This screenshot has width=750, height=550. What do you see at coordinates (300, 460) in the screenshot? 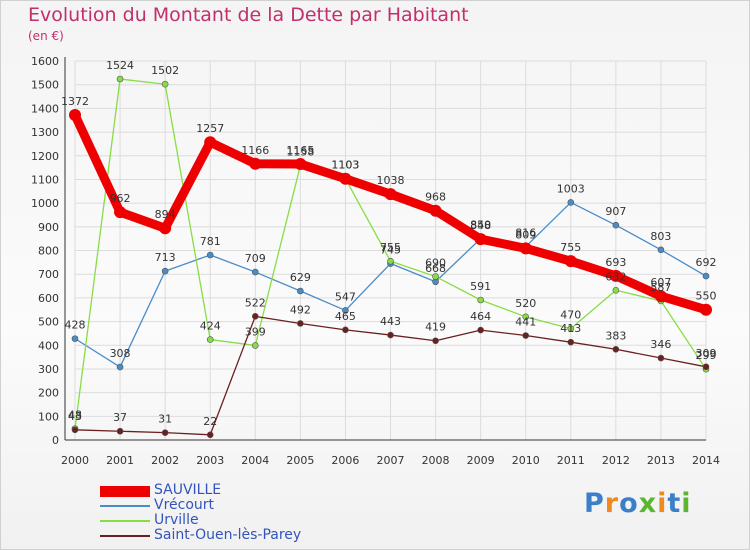
I see `x-tick-label: 2005` at bounding box center [300, 460].